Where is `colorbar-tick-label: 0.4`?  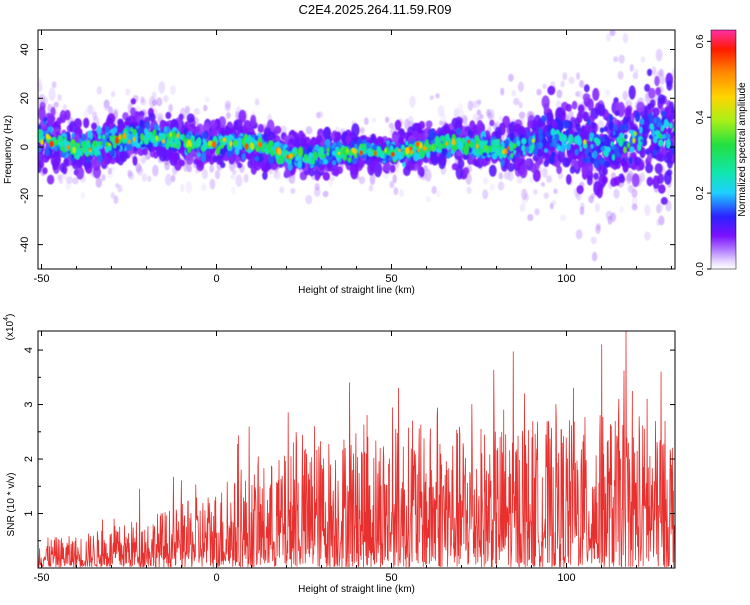 colorbar-tick-label: 0.4 is located at coordinates (700, 117).